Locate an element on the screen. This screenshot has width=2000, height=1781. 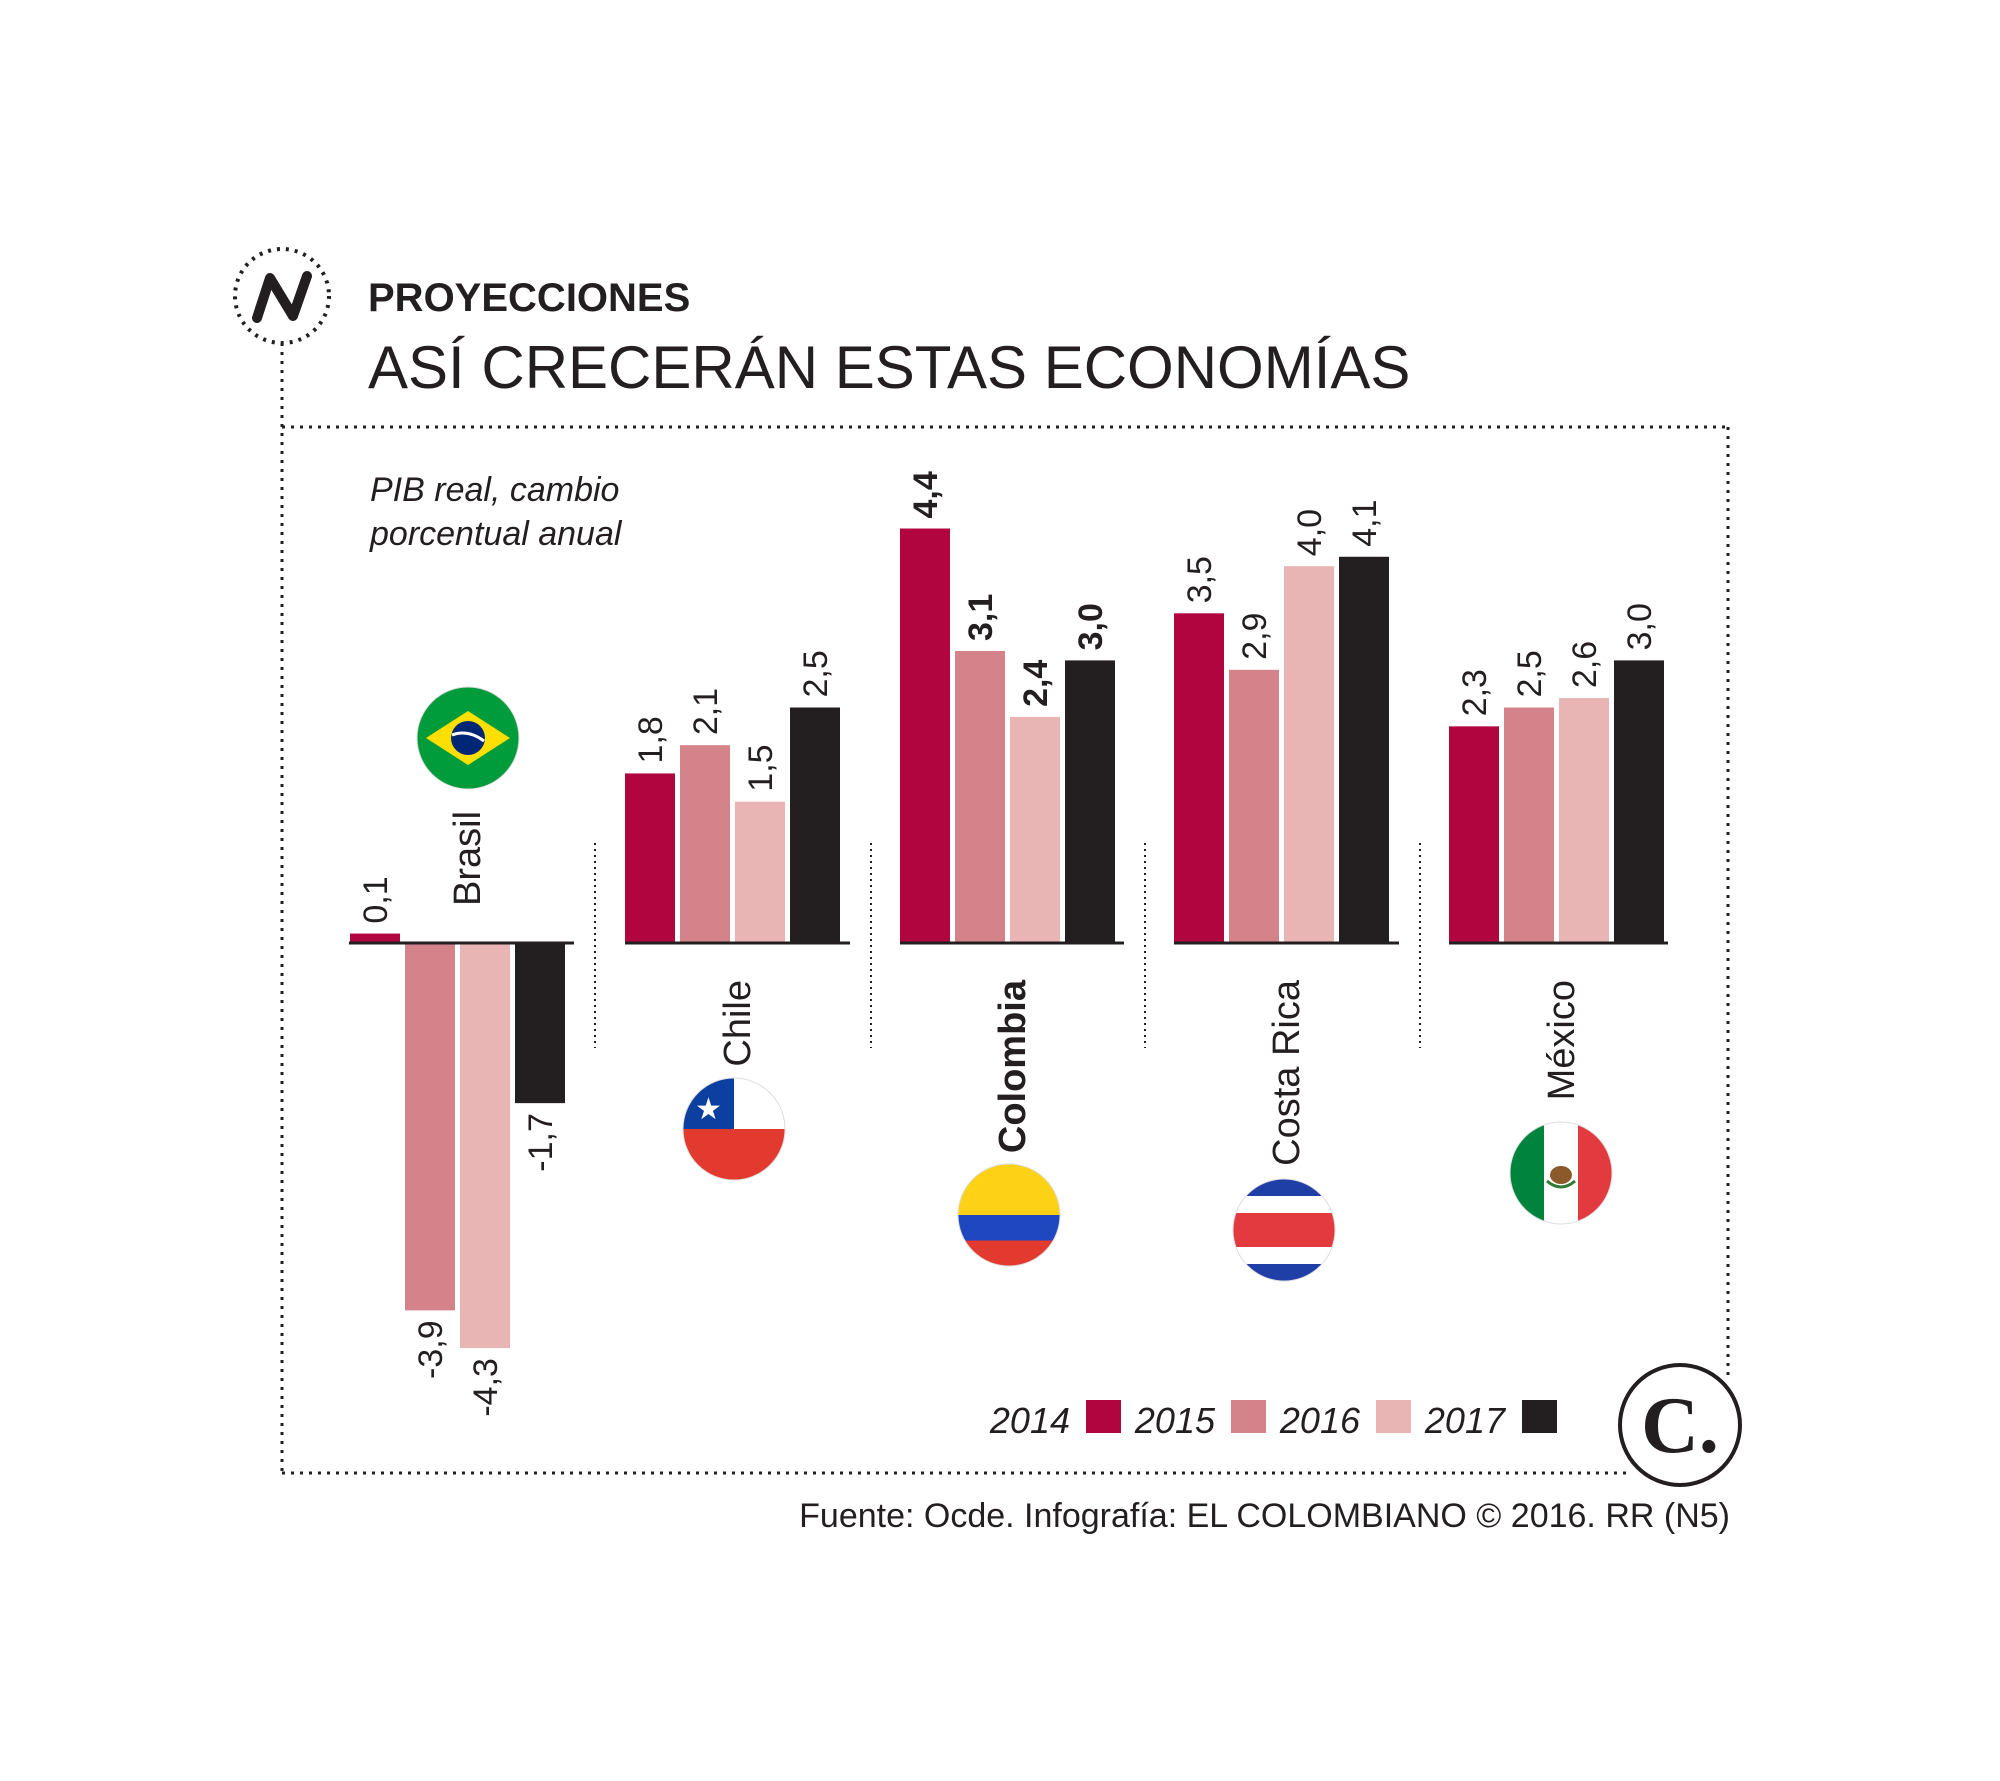
mexico-flag-icon is located at coordinates (1561, 1173).